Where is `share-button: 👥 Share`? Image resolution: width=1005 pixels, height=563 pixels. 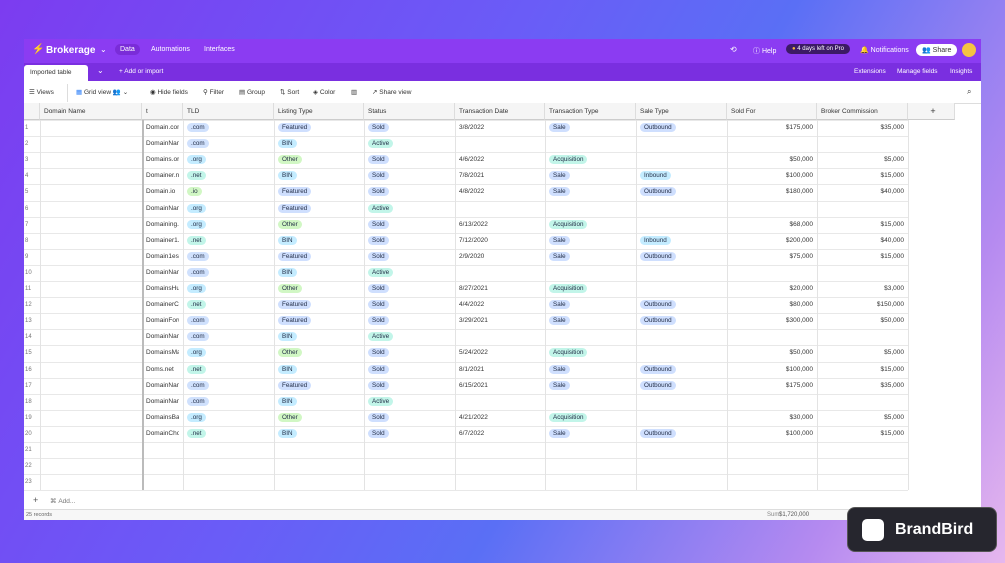
share-button: 👥 Share is located at coordinates (937, 50).